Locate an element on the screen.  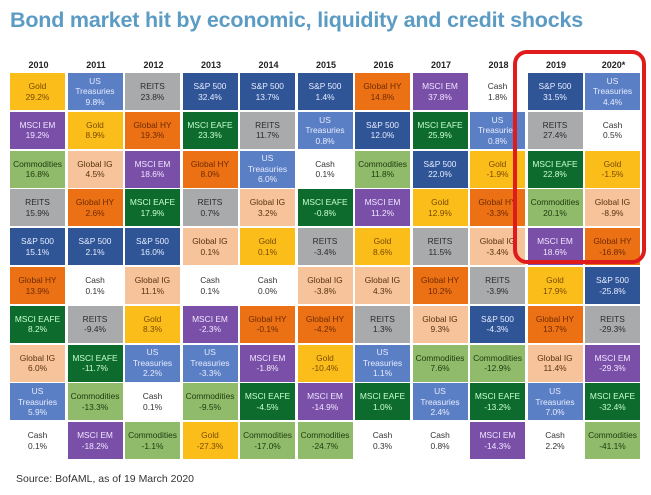
asset-cell: Gold 12.9% is located at coordinates (440, 208).